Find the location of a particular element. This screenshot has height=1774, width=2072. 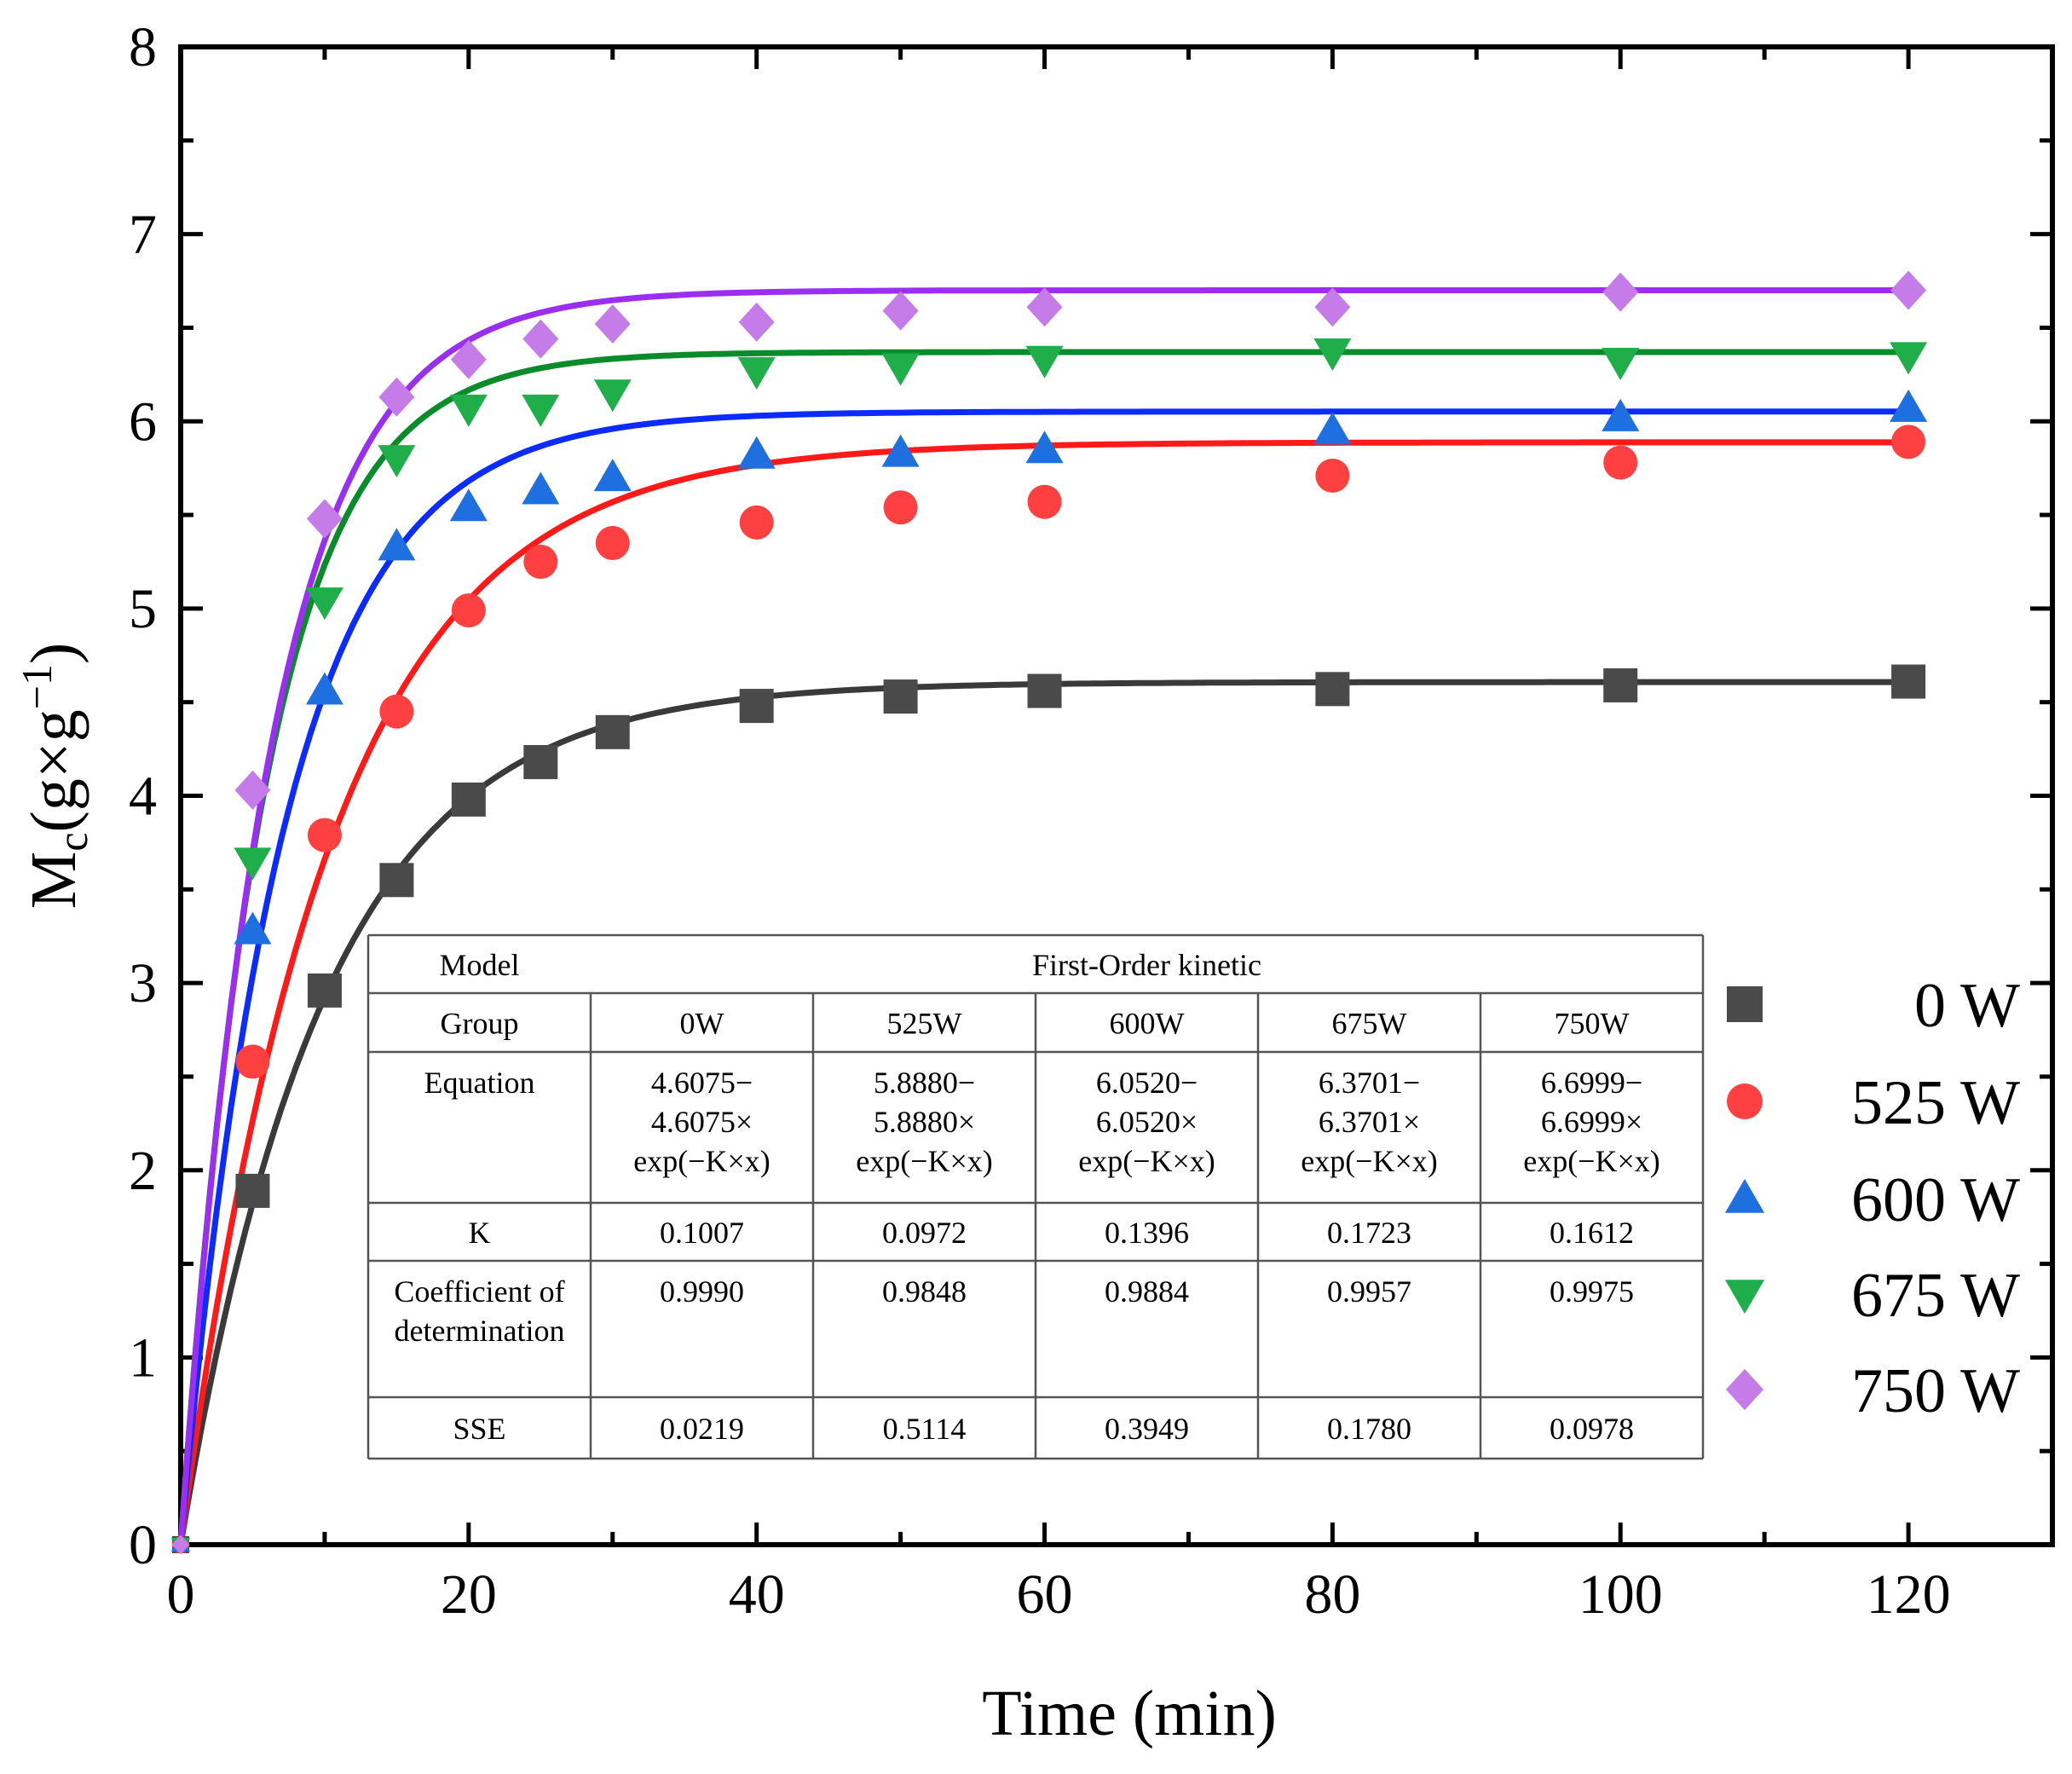

table-cell-line: First-Order kinetic is located at coordinates (1146, 965).